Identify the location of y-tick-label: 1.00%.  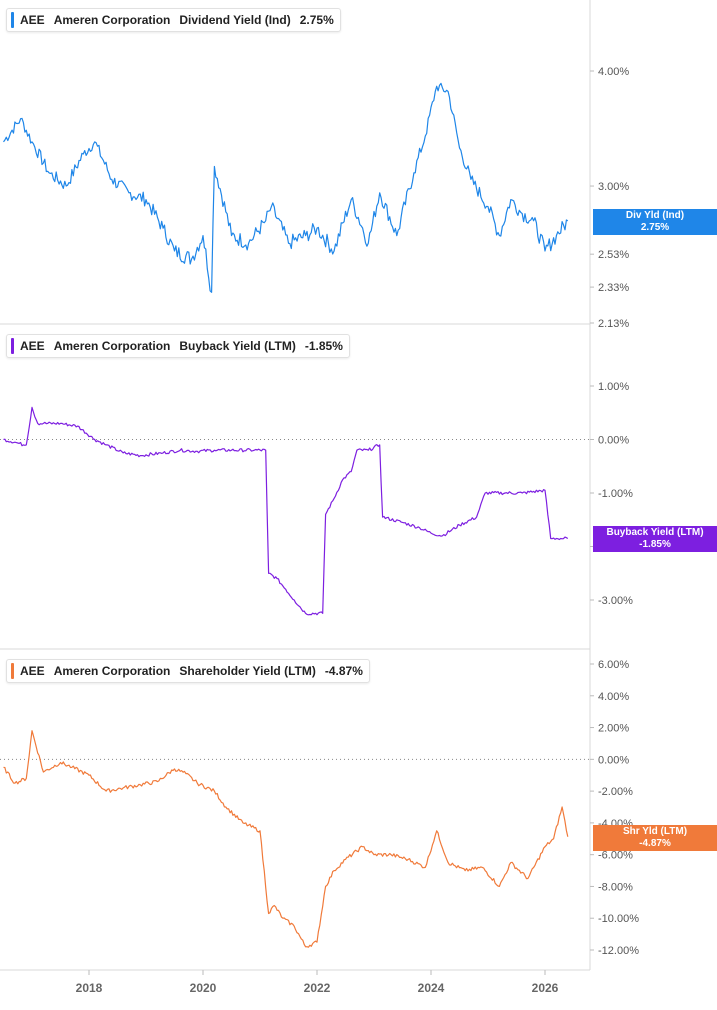
(613, 387).